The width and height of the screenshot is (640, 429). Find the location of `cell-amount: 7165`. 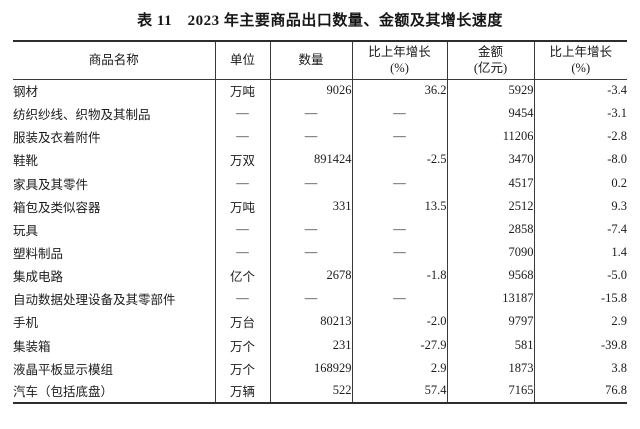

cell-amount: 7165 is located at coordinates (491, 391).